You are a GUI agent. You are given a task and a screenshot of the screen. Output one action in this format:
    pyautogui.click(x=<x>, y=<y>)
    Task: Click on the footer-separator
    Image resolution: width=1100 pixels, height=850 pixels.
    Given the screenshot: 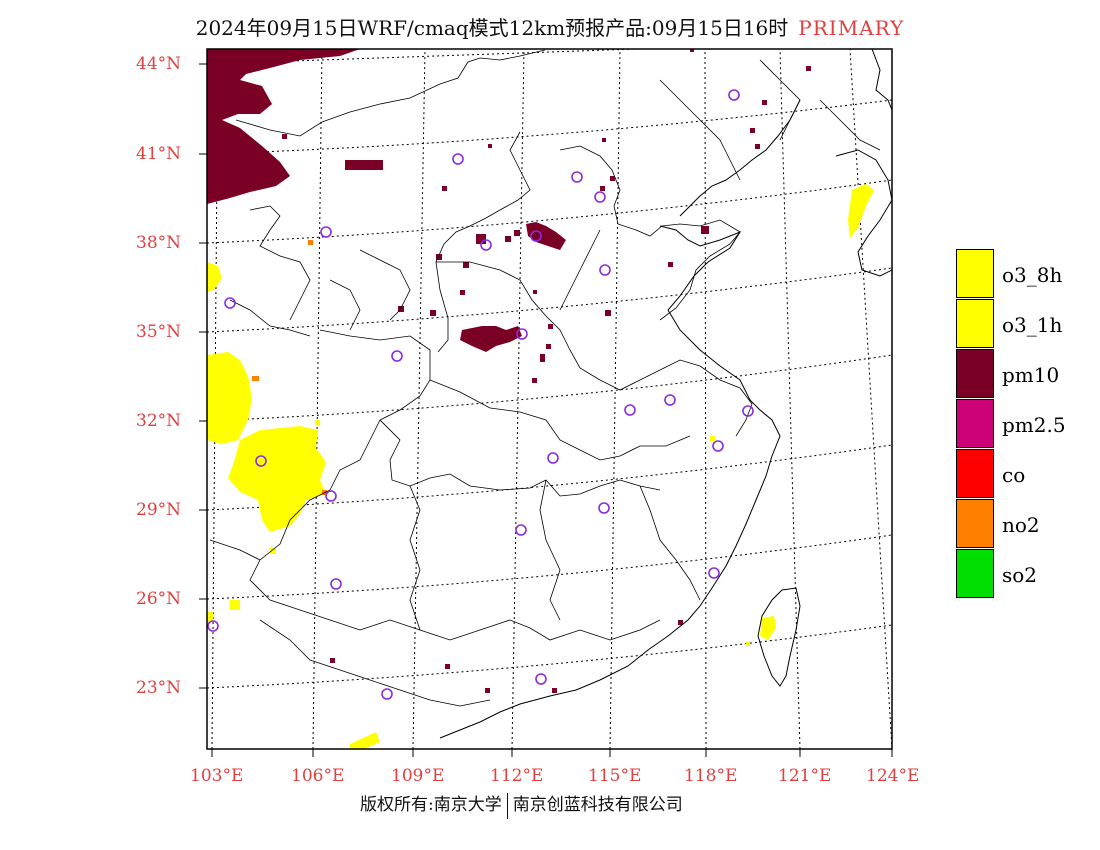 What is the action you would take?
    pyautogui.click(x=507, y=805)
    